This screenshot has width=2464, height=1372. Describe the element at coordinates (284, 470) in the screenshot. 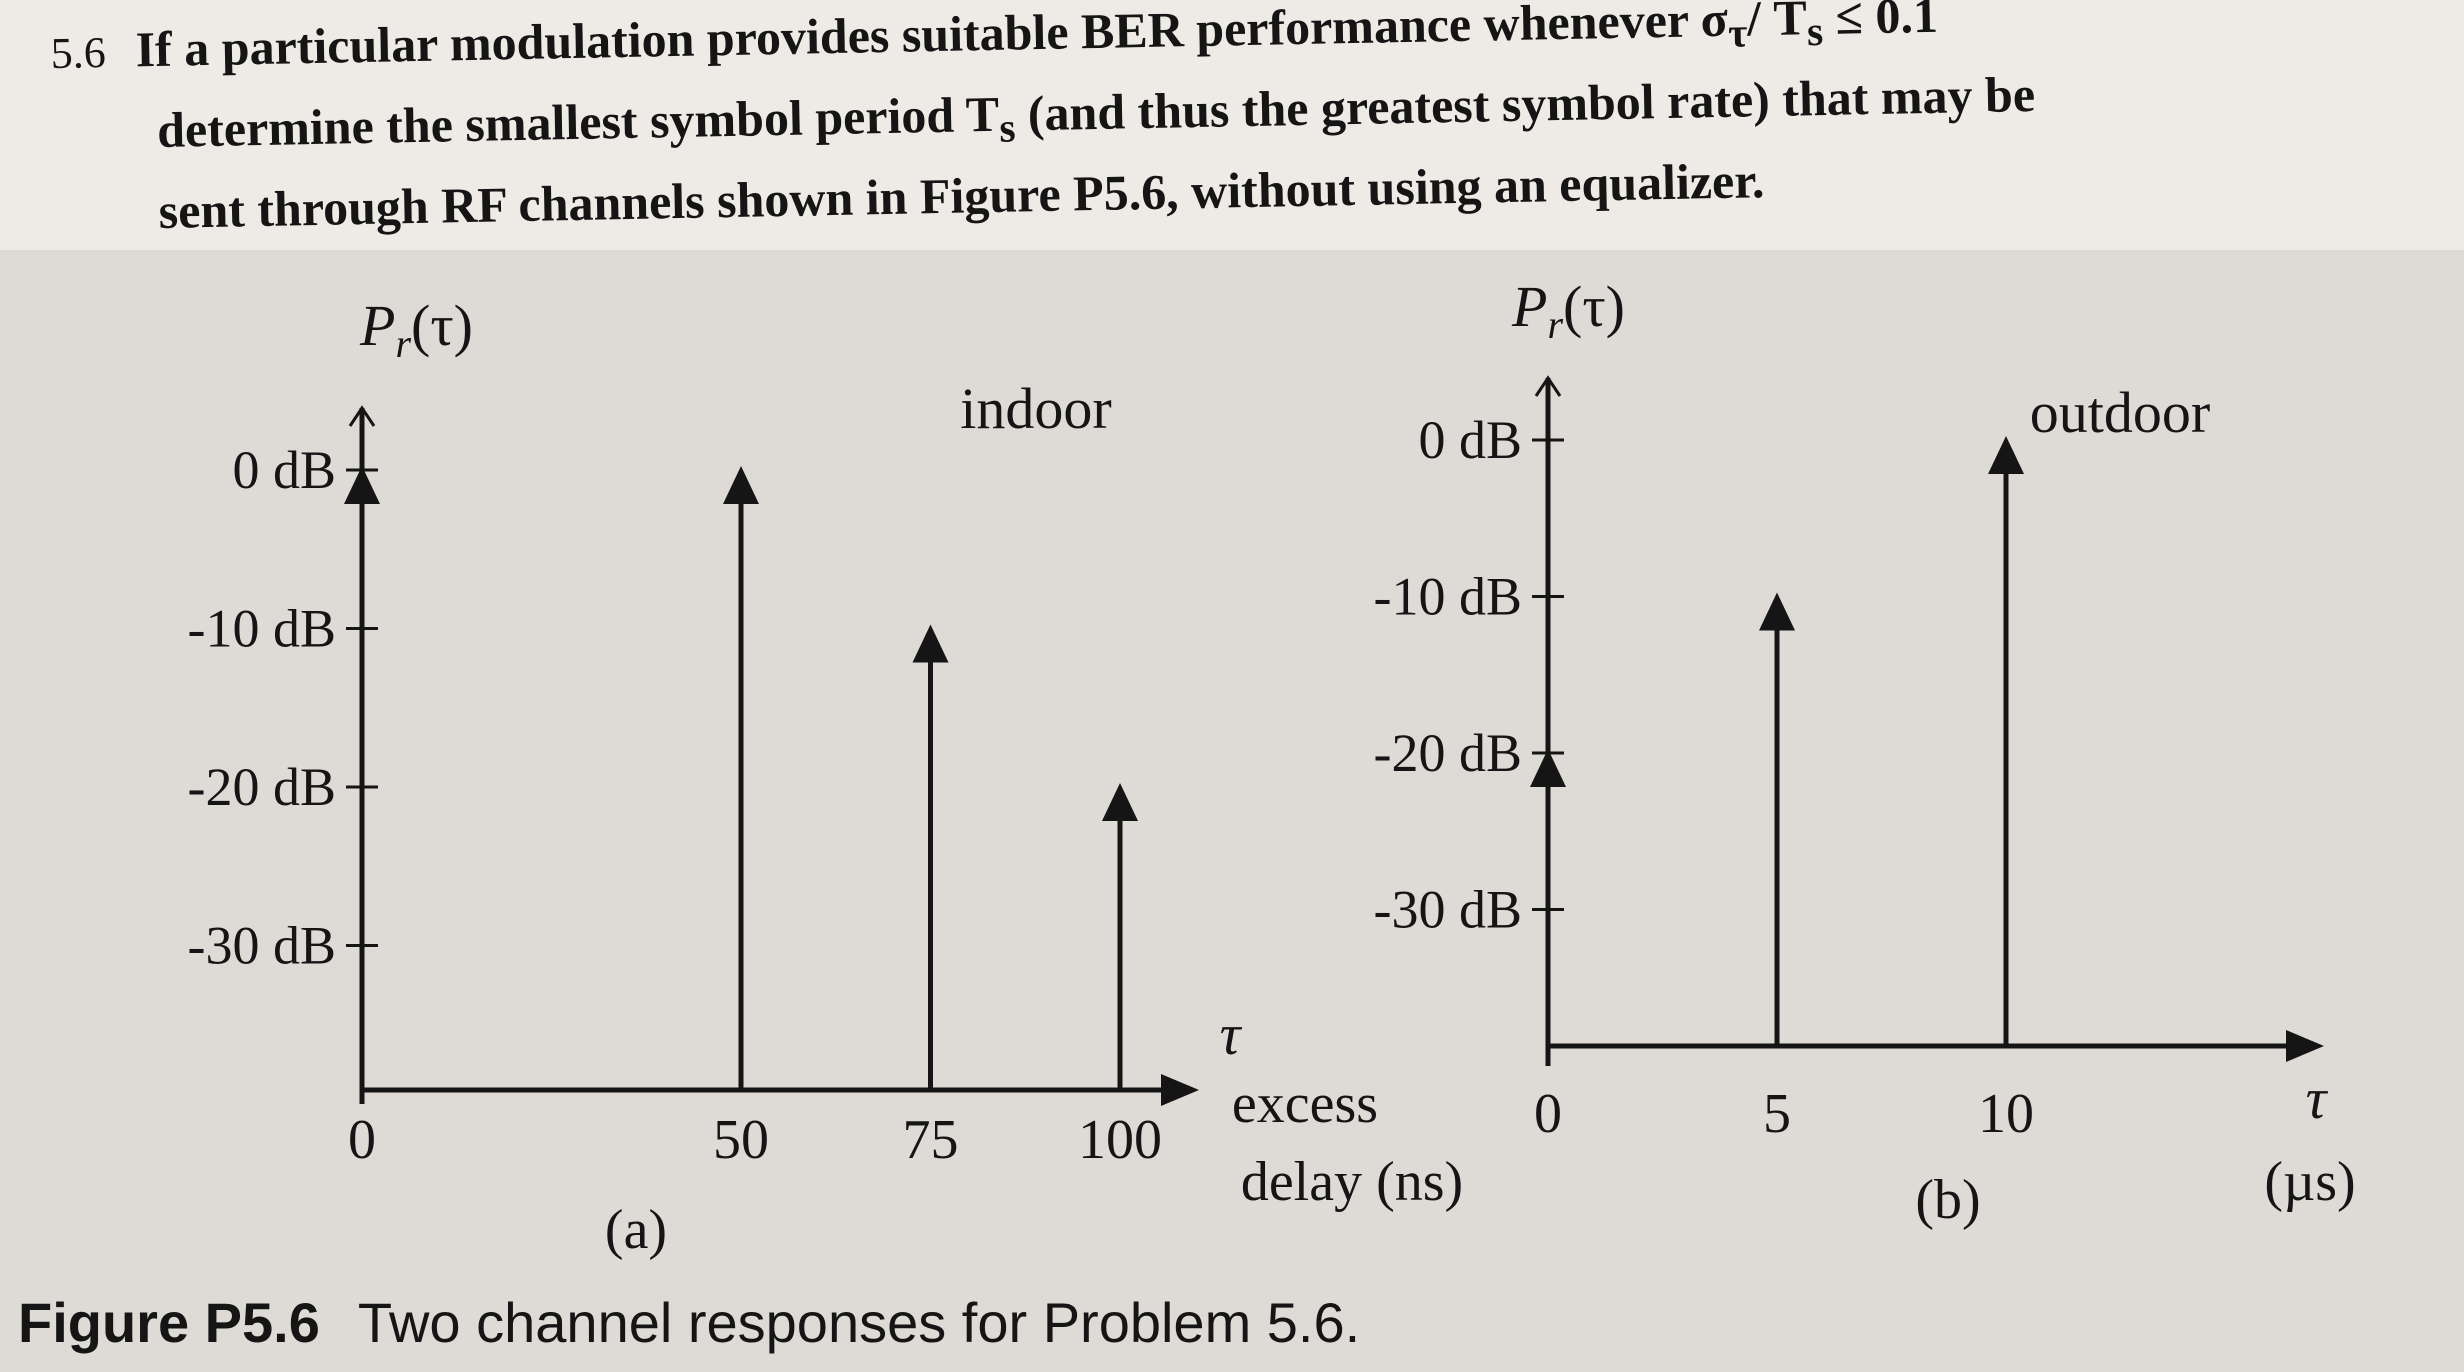

I see `chart-a-y-tick-label: 0 dB` at that location.